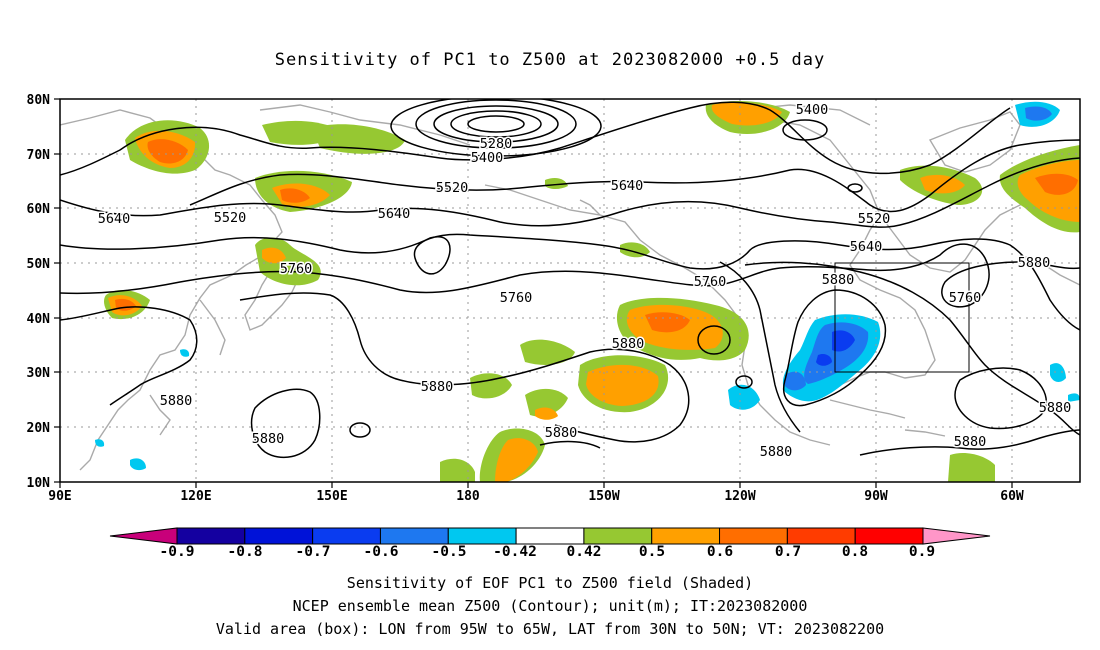 The image size is (1100, 650). What do you see at coordinates (1012, 496) in the screenshot?
I see `lon-label: 60W` at bounding box center [1012, 496].